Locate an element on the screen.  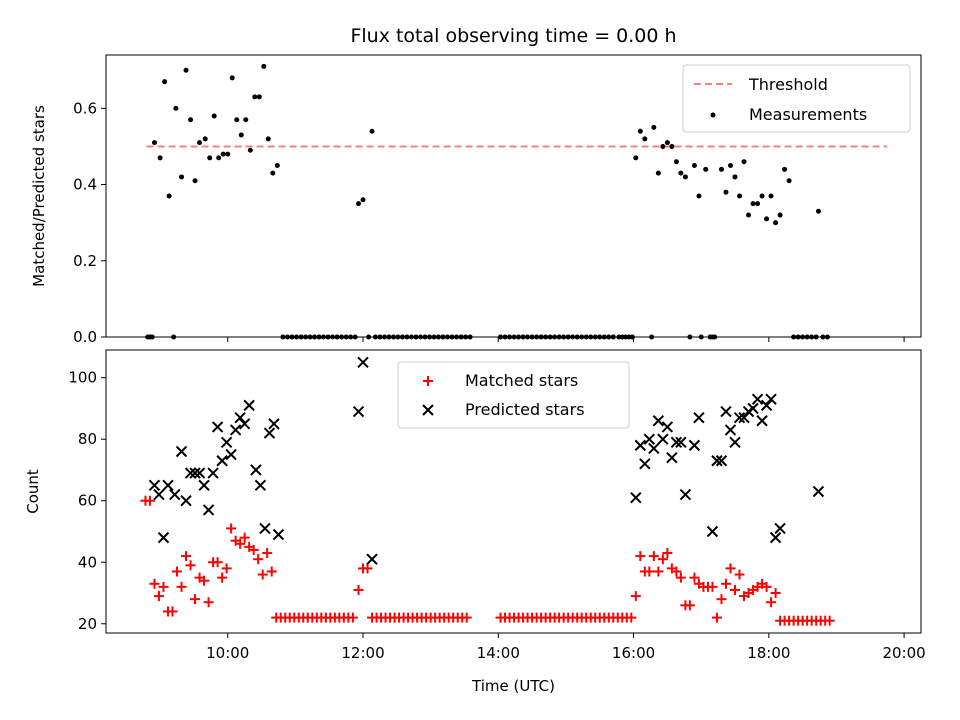
x-tick-label: 16:00 is located at coordinates (633, 653).